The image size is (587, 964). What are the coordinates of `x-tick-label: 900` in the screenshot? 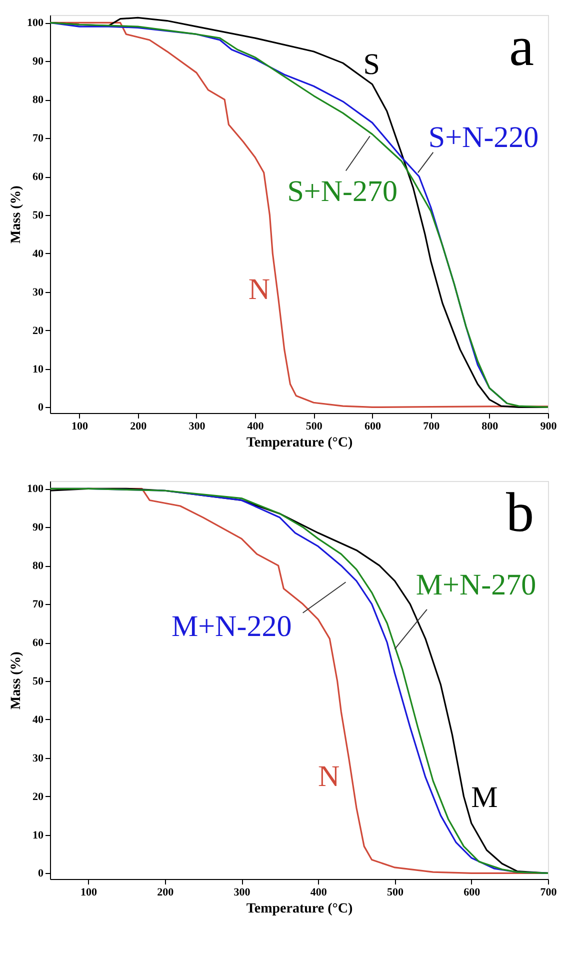 It's located at (549, 426).